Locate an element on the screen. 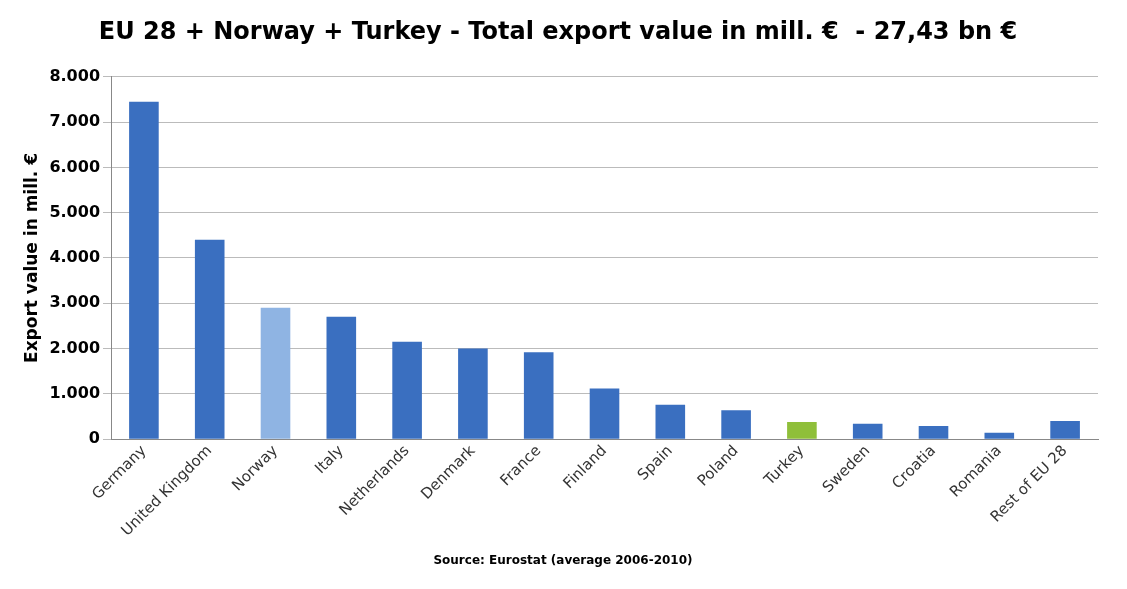 The height and width of the screenshot is (589, 1127). y-tick-label: 5.000 is located at coordinates (75, 211).